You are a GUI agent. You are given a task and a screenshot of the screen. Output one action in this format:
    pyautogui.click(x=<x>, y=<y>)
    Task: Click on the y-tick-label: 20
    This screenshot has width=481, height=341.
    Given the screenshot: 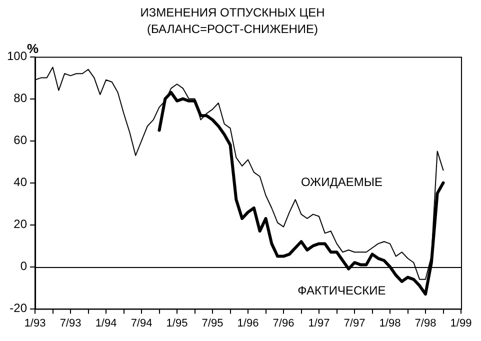 What is the action you would take?
    pyautogui.click(x=21, y=224)
    